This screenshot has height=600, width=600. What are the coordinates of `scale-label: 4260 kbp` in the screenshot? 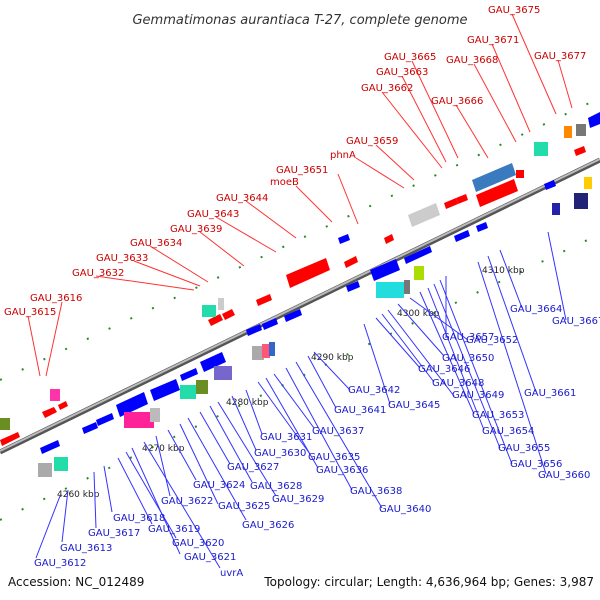 It's located at (78, 495).